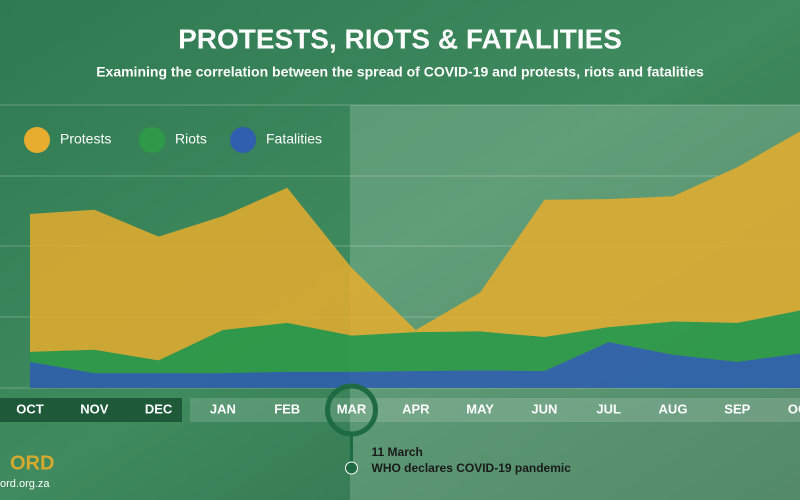  Describe the element at coordinates (397, 452) in the screenshot. I see `annotation-date: 11 March` at that location.